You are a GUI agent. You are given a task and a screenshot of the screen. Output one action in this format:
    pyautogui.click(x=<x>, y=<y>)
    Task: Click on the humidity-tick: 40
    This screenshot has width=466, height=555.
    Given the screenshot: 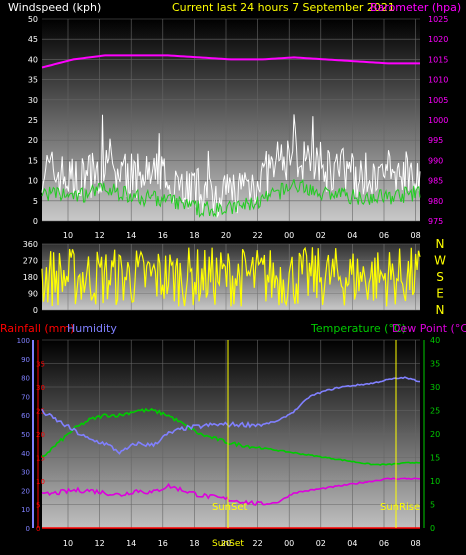 What is the action you would take?
    pyautogui.click(x=25, y=454)
    